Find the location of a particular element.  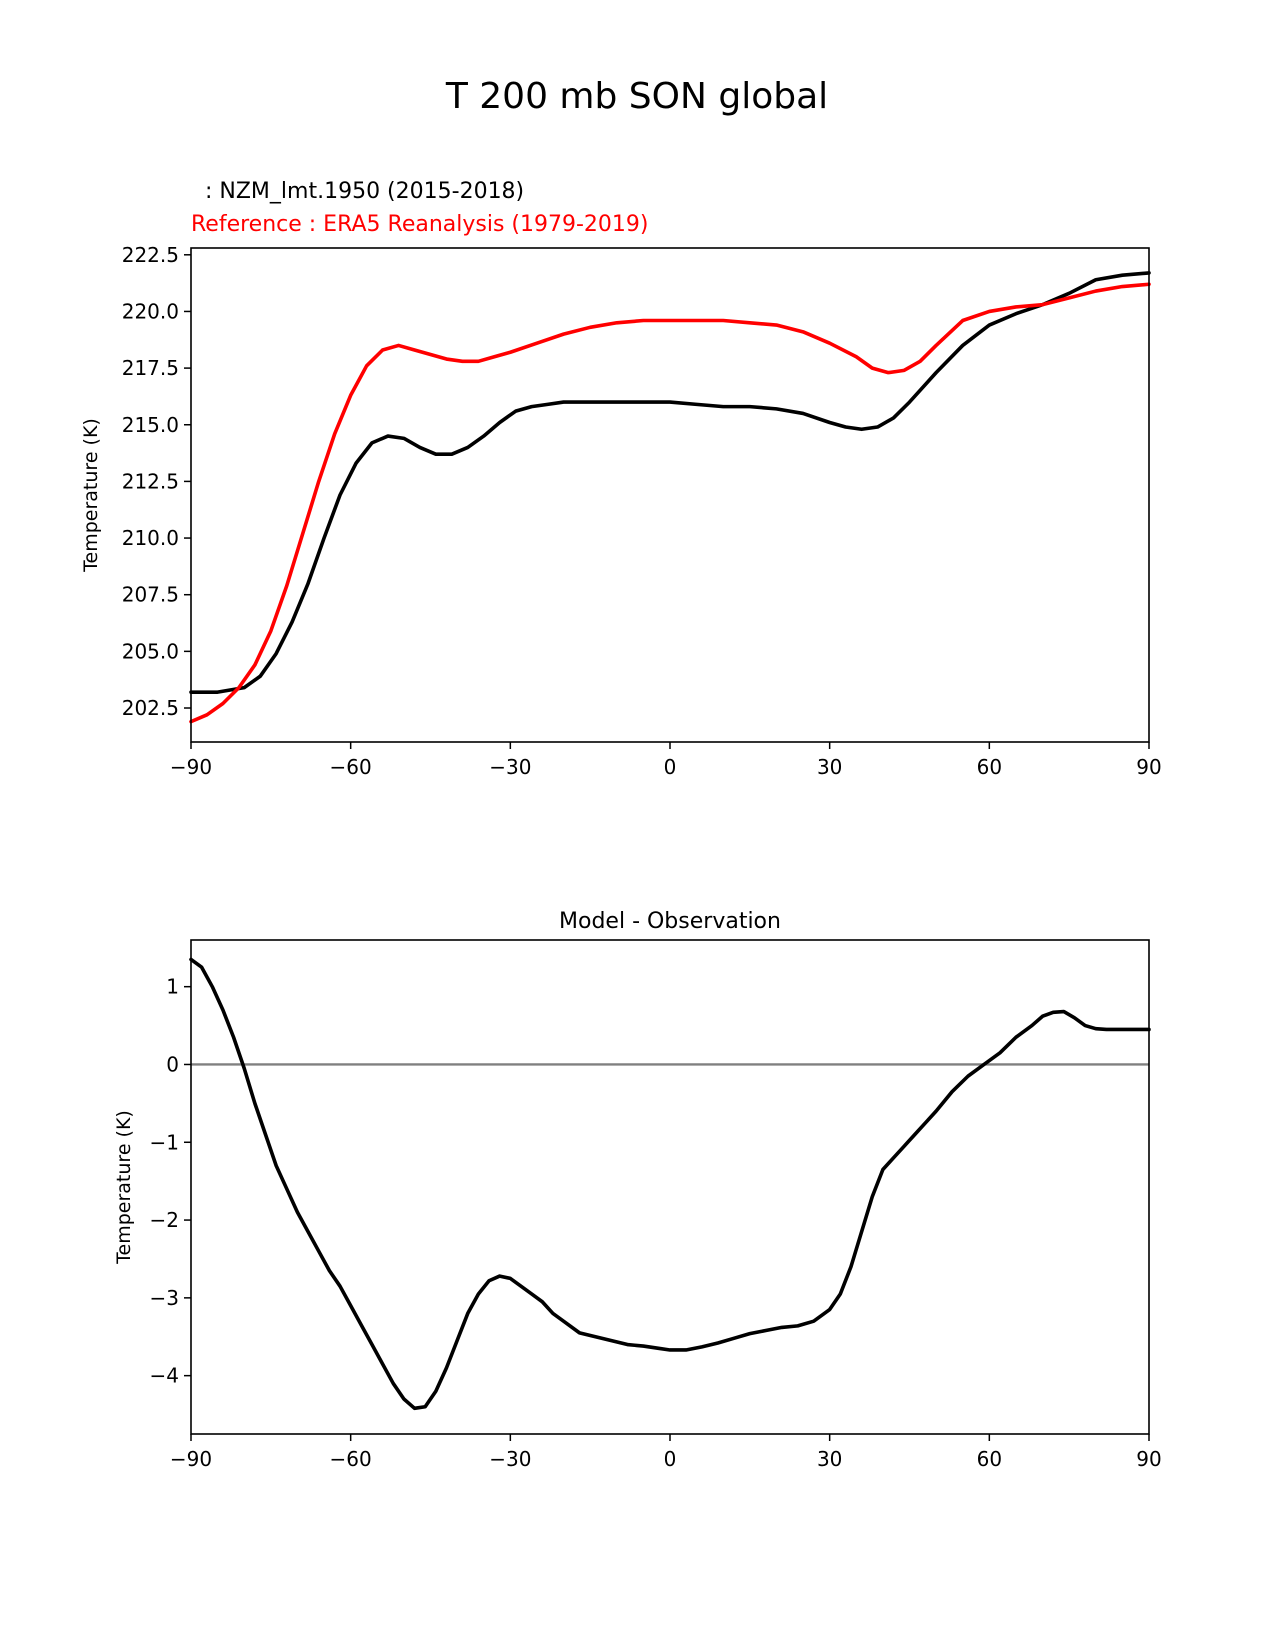

y-tick-label: 215.0 is located at coordinates (150, 425).